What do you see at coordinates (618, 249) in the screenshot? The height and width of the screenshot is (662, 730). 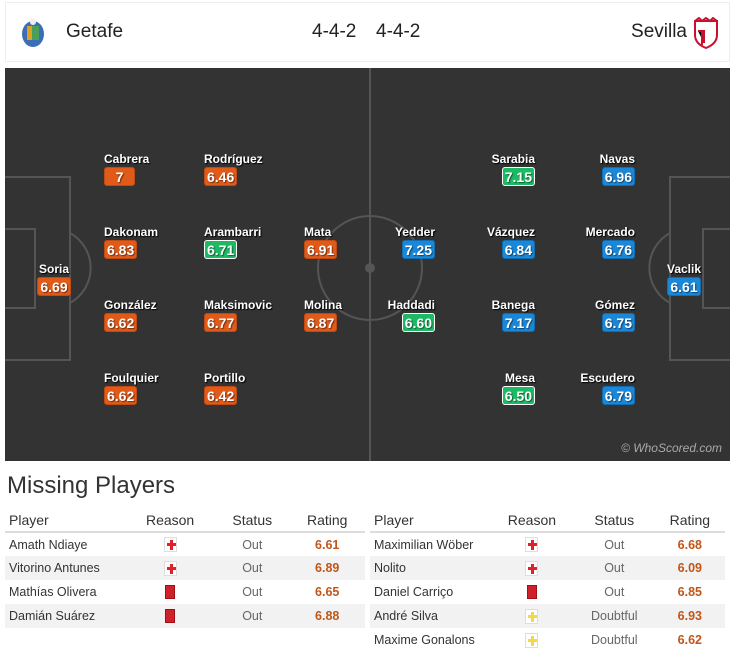 I see `player-rating: 6.76` at bounding box center [618, 249].